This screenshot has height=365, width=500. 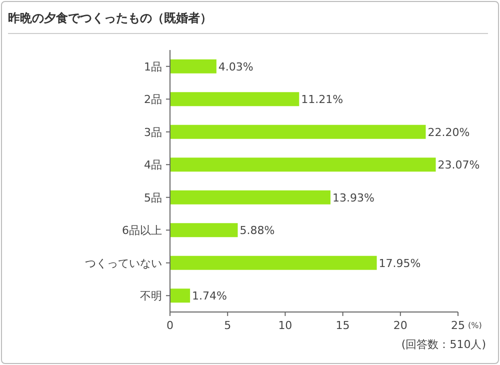 What do you see at coordinates (248, 22) in the screenshot?
I see `title: 昨晩の夕食でつくったもの（既婚者）` at bounding box center [248, 22].